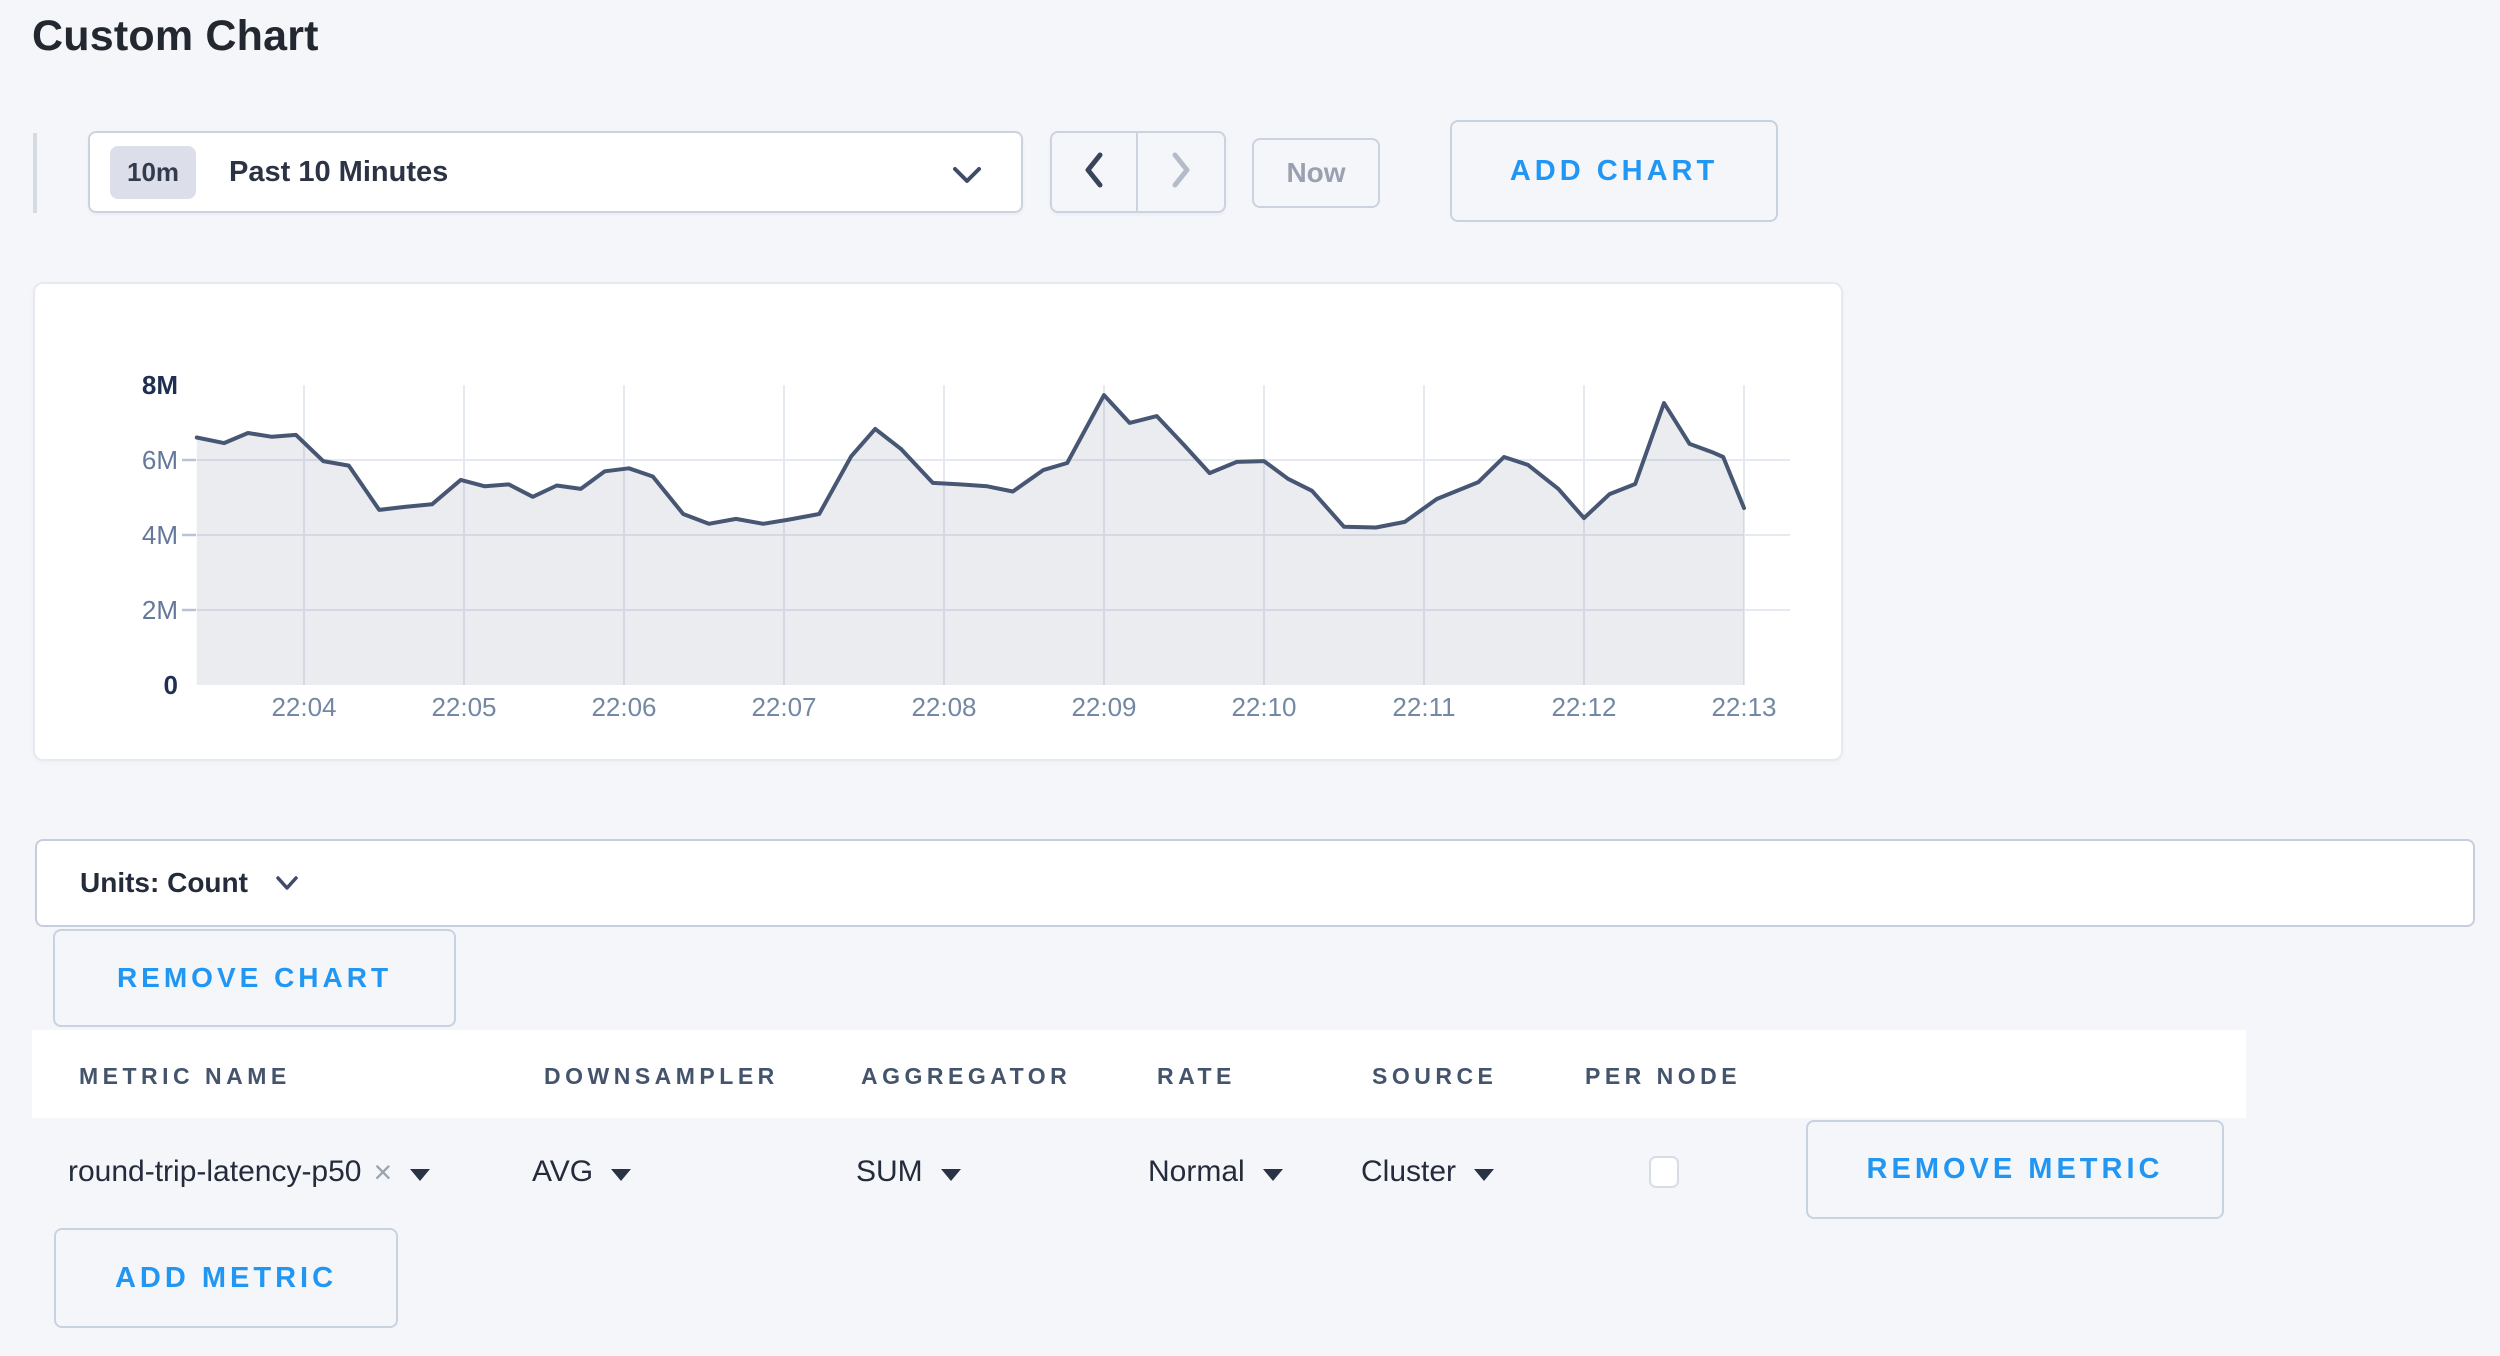 Image resolution: width=2500 pixels, height=1356 pixels. I want to click on remove-chart-button: REMOVE CHART, so click(254, 978).